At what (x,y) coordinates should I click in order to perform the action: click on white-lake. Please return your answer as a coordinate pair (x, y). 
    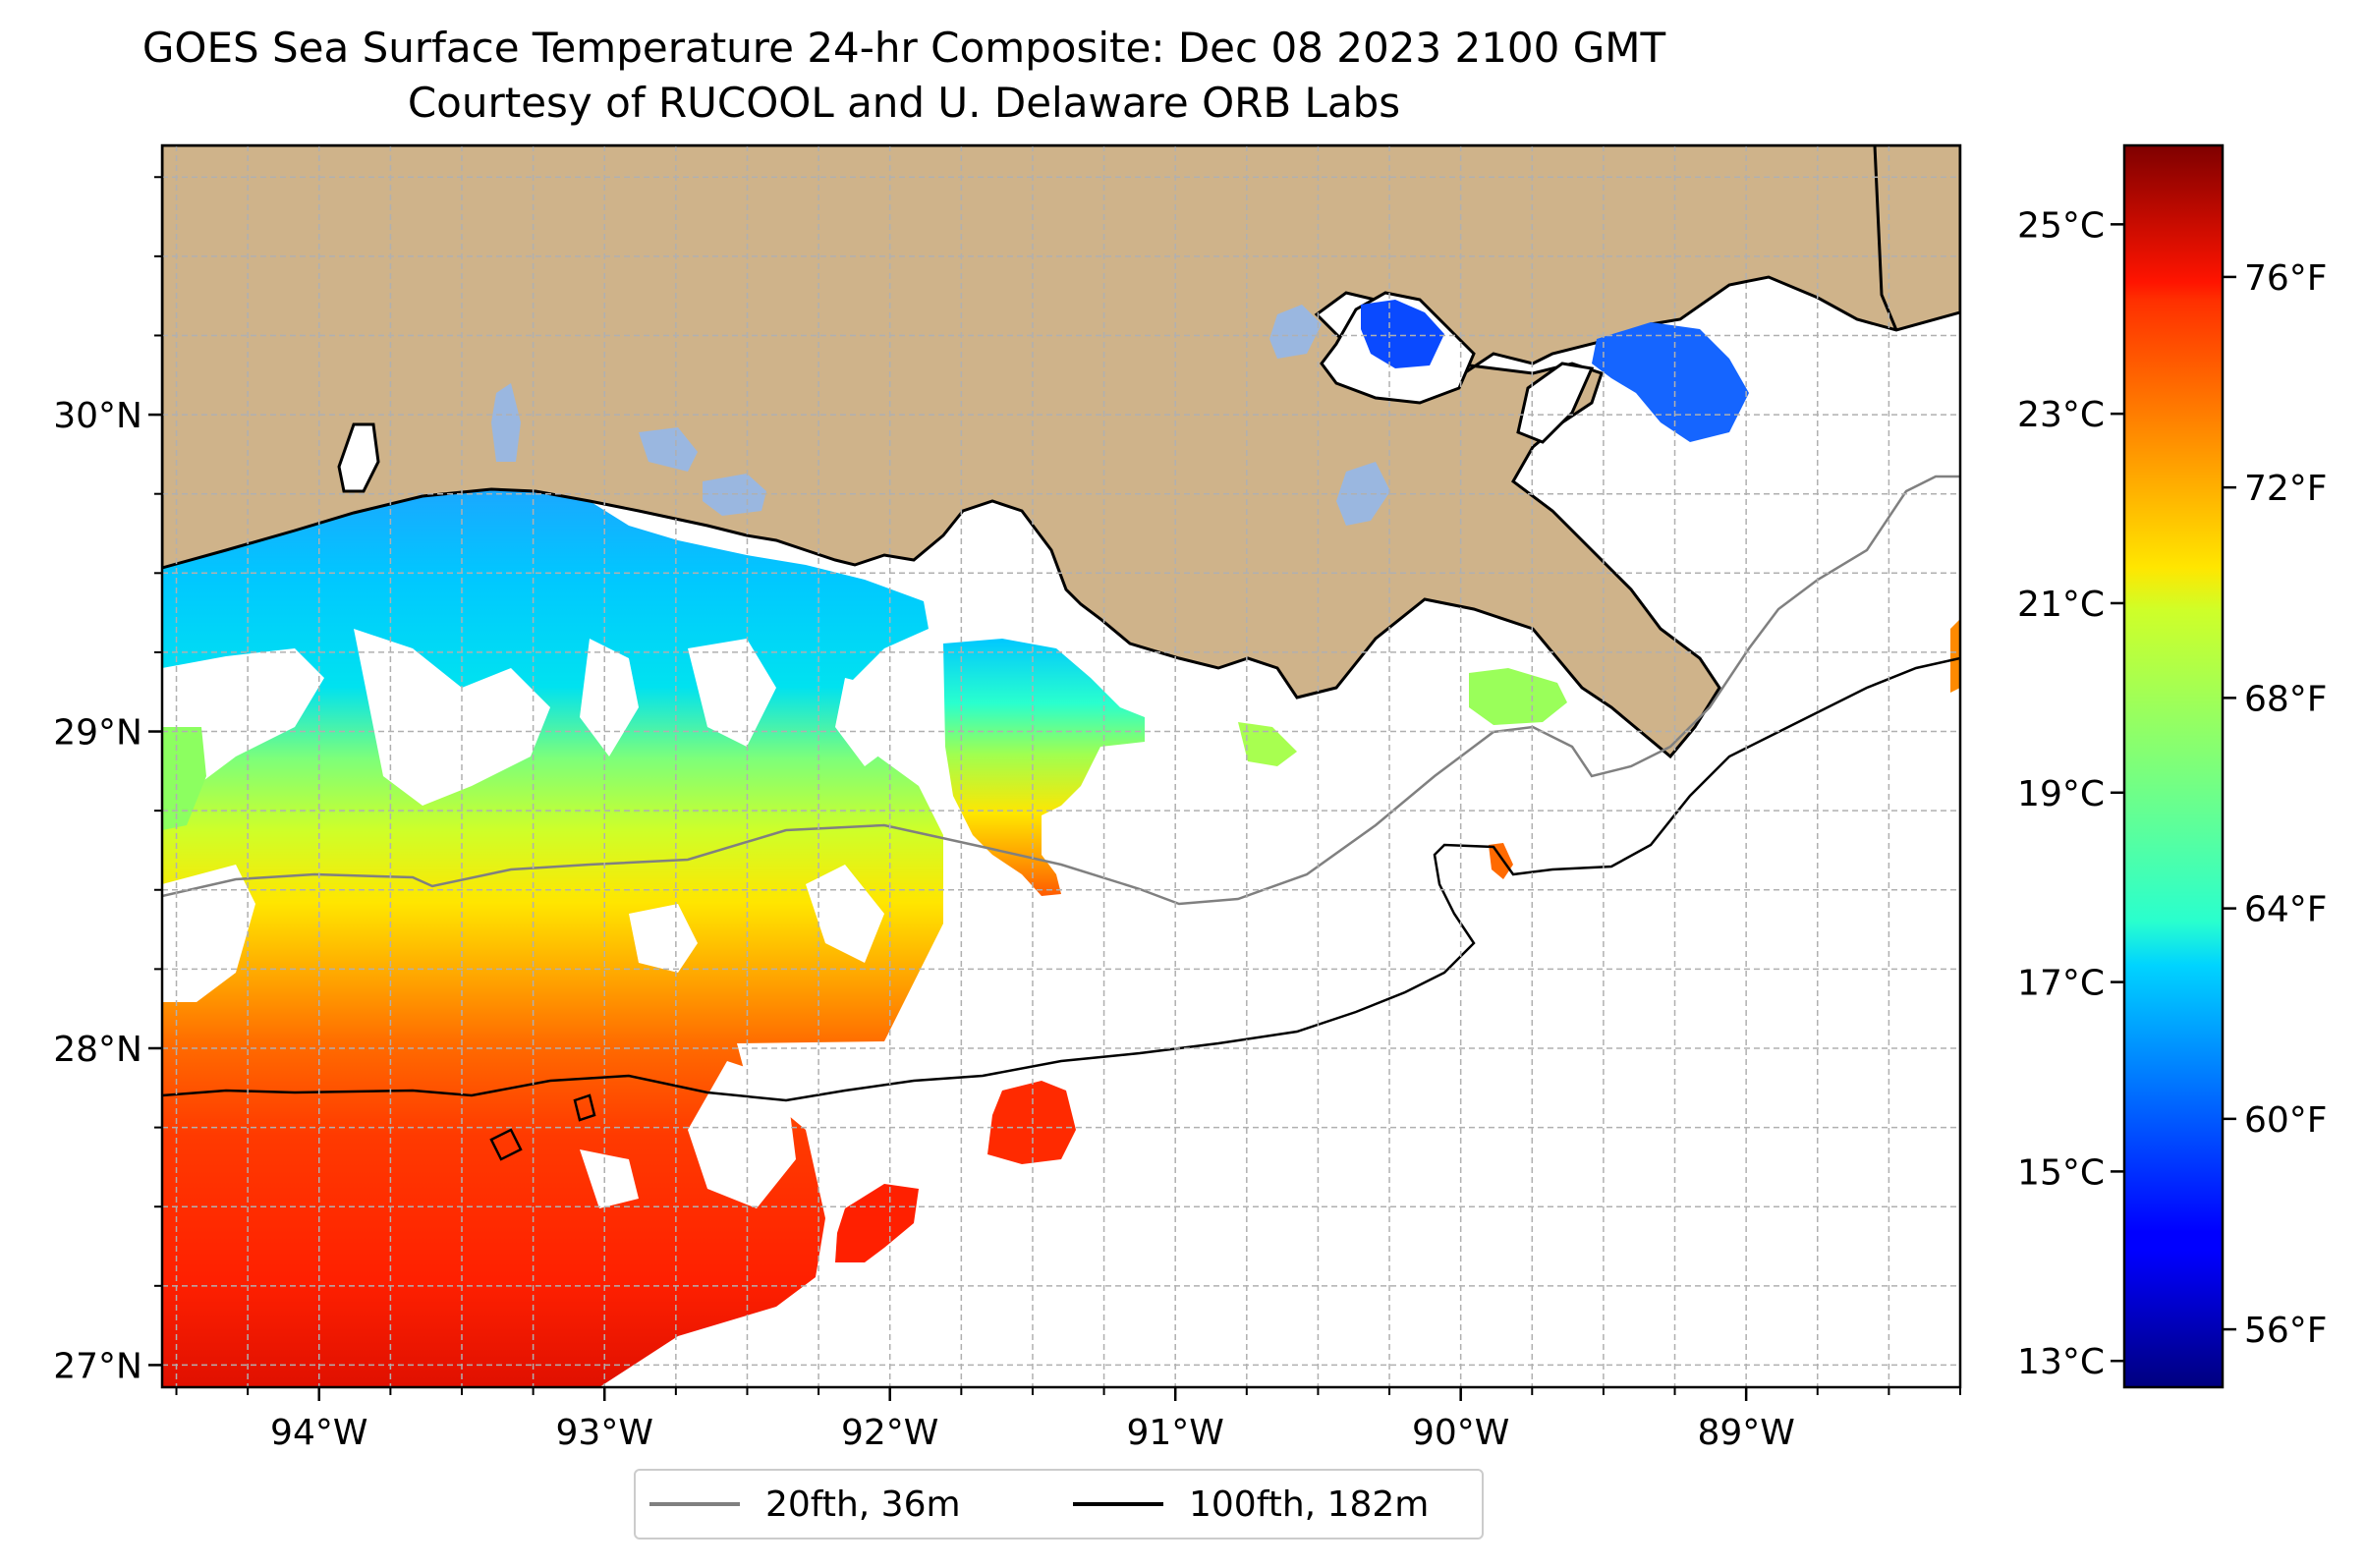
    Looking at the image, I should click on (735, 495).